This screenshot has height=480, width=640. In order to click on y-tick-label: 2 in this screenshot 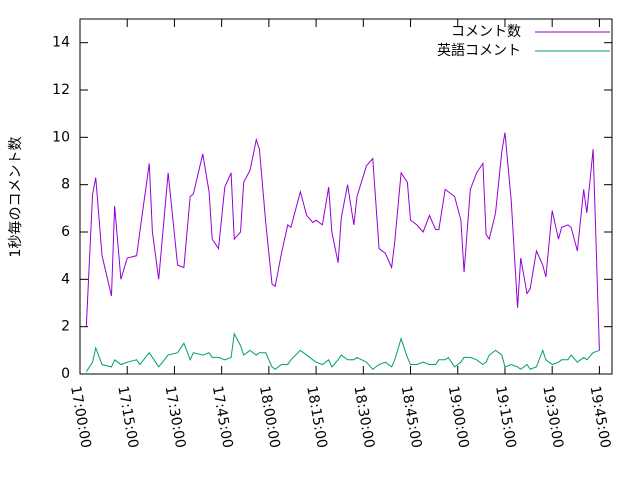, I will do `click(65, 327)`.